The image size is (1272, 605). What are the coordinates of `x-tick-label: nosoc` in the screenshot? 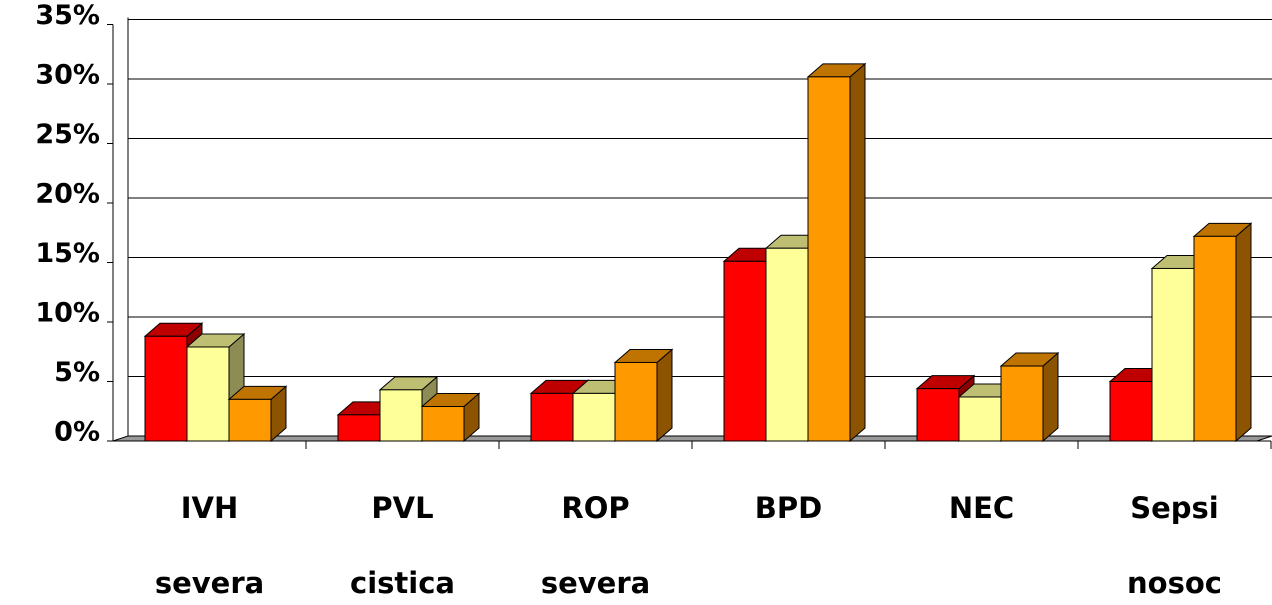 It's located at (1174, 583).